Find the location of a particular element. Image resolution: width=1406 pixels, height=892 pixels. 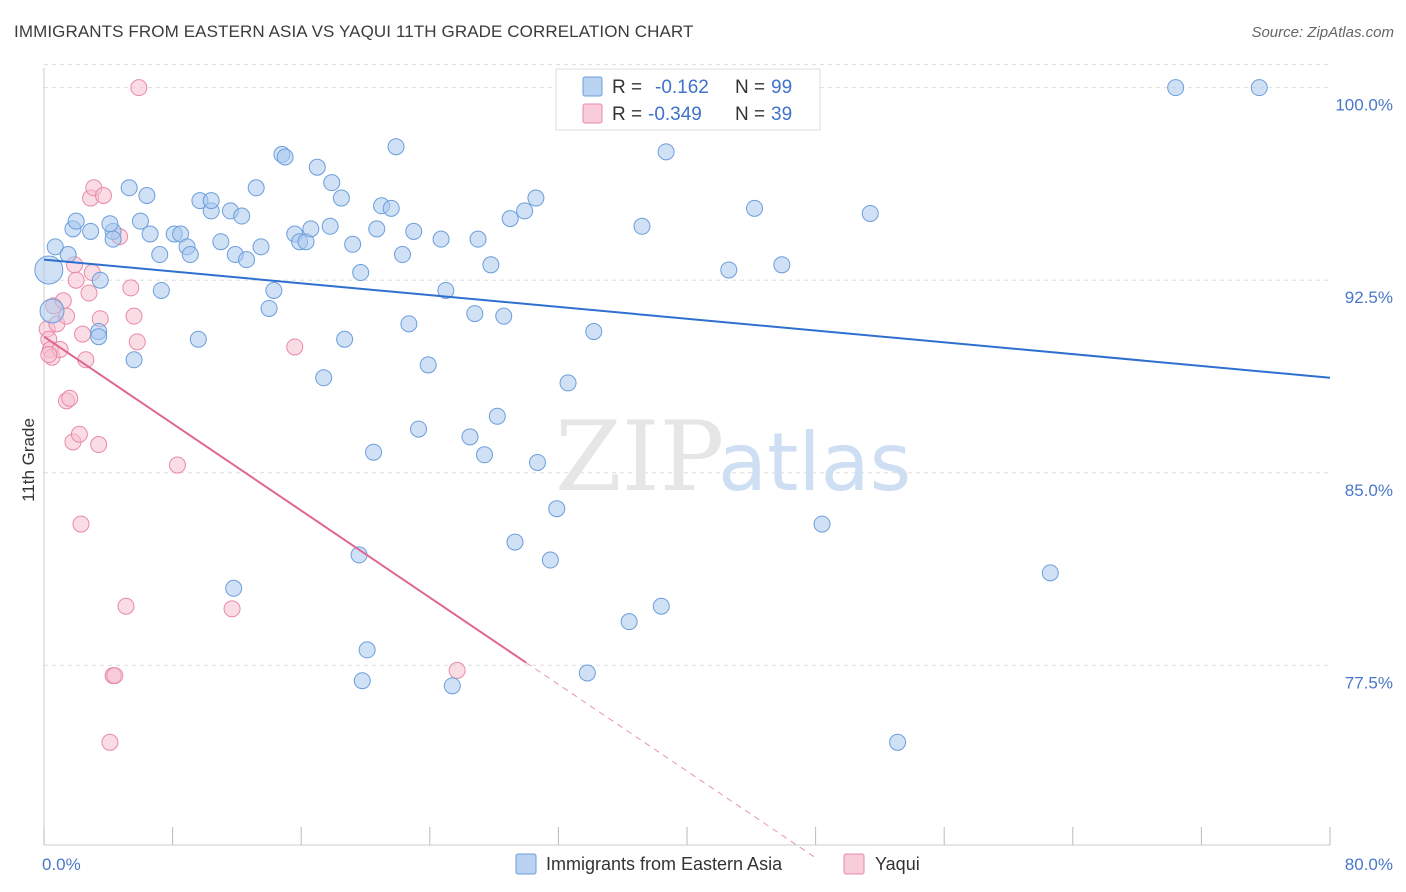

series-legend: Immigrants from Eastern Asia Yaqui is located at coordinates (717, 864).